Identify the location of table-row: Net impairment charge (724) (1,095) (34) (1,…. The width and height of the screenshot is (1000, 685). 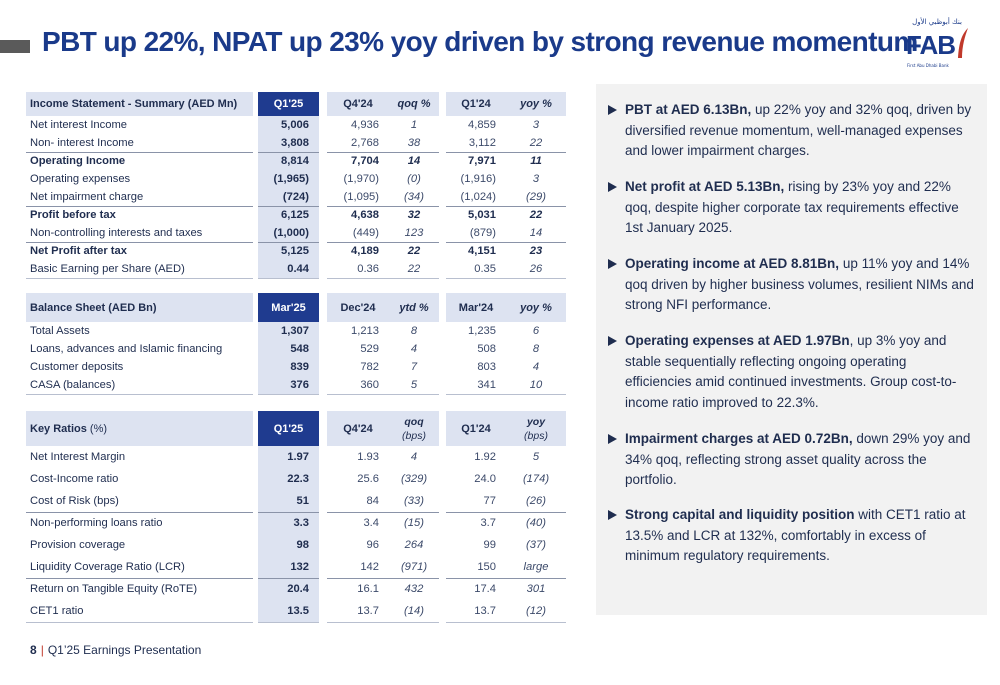
(296, 197).